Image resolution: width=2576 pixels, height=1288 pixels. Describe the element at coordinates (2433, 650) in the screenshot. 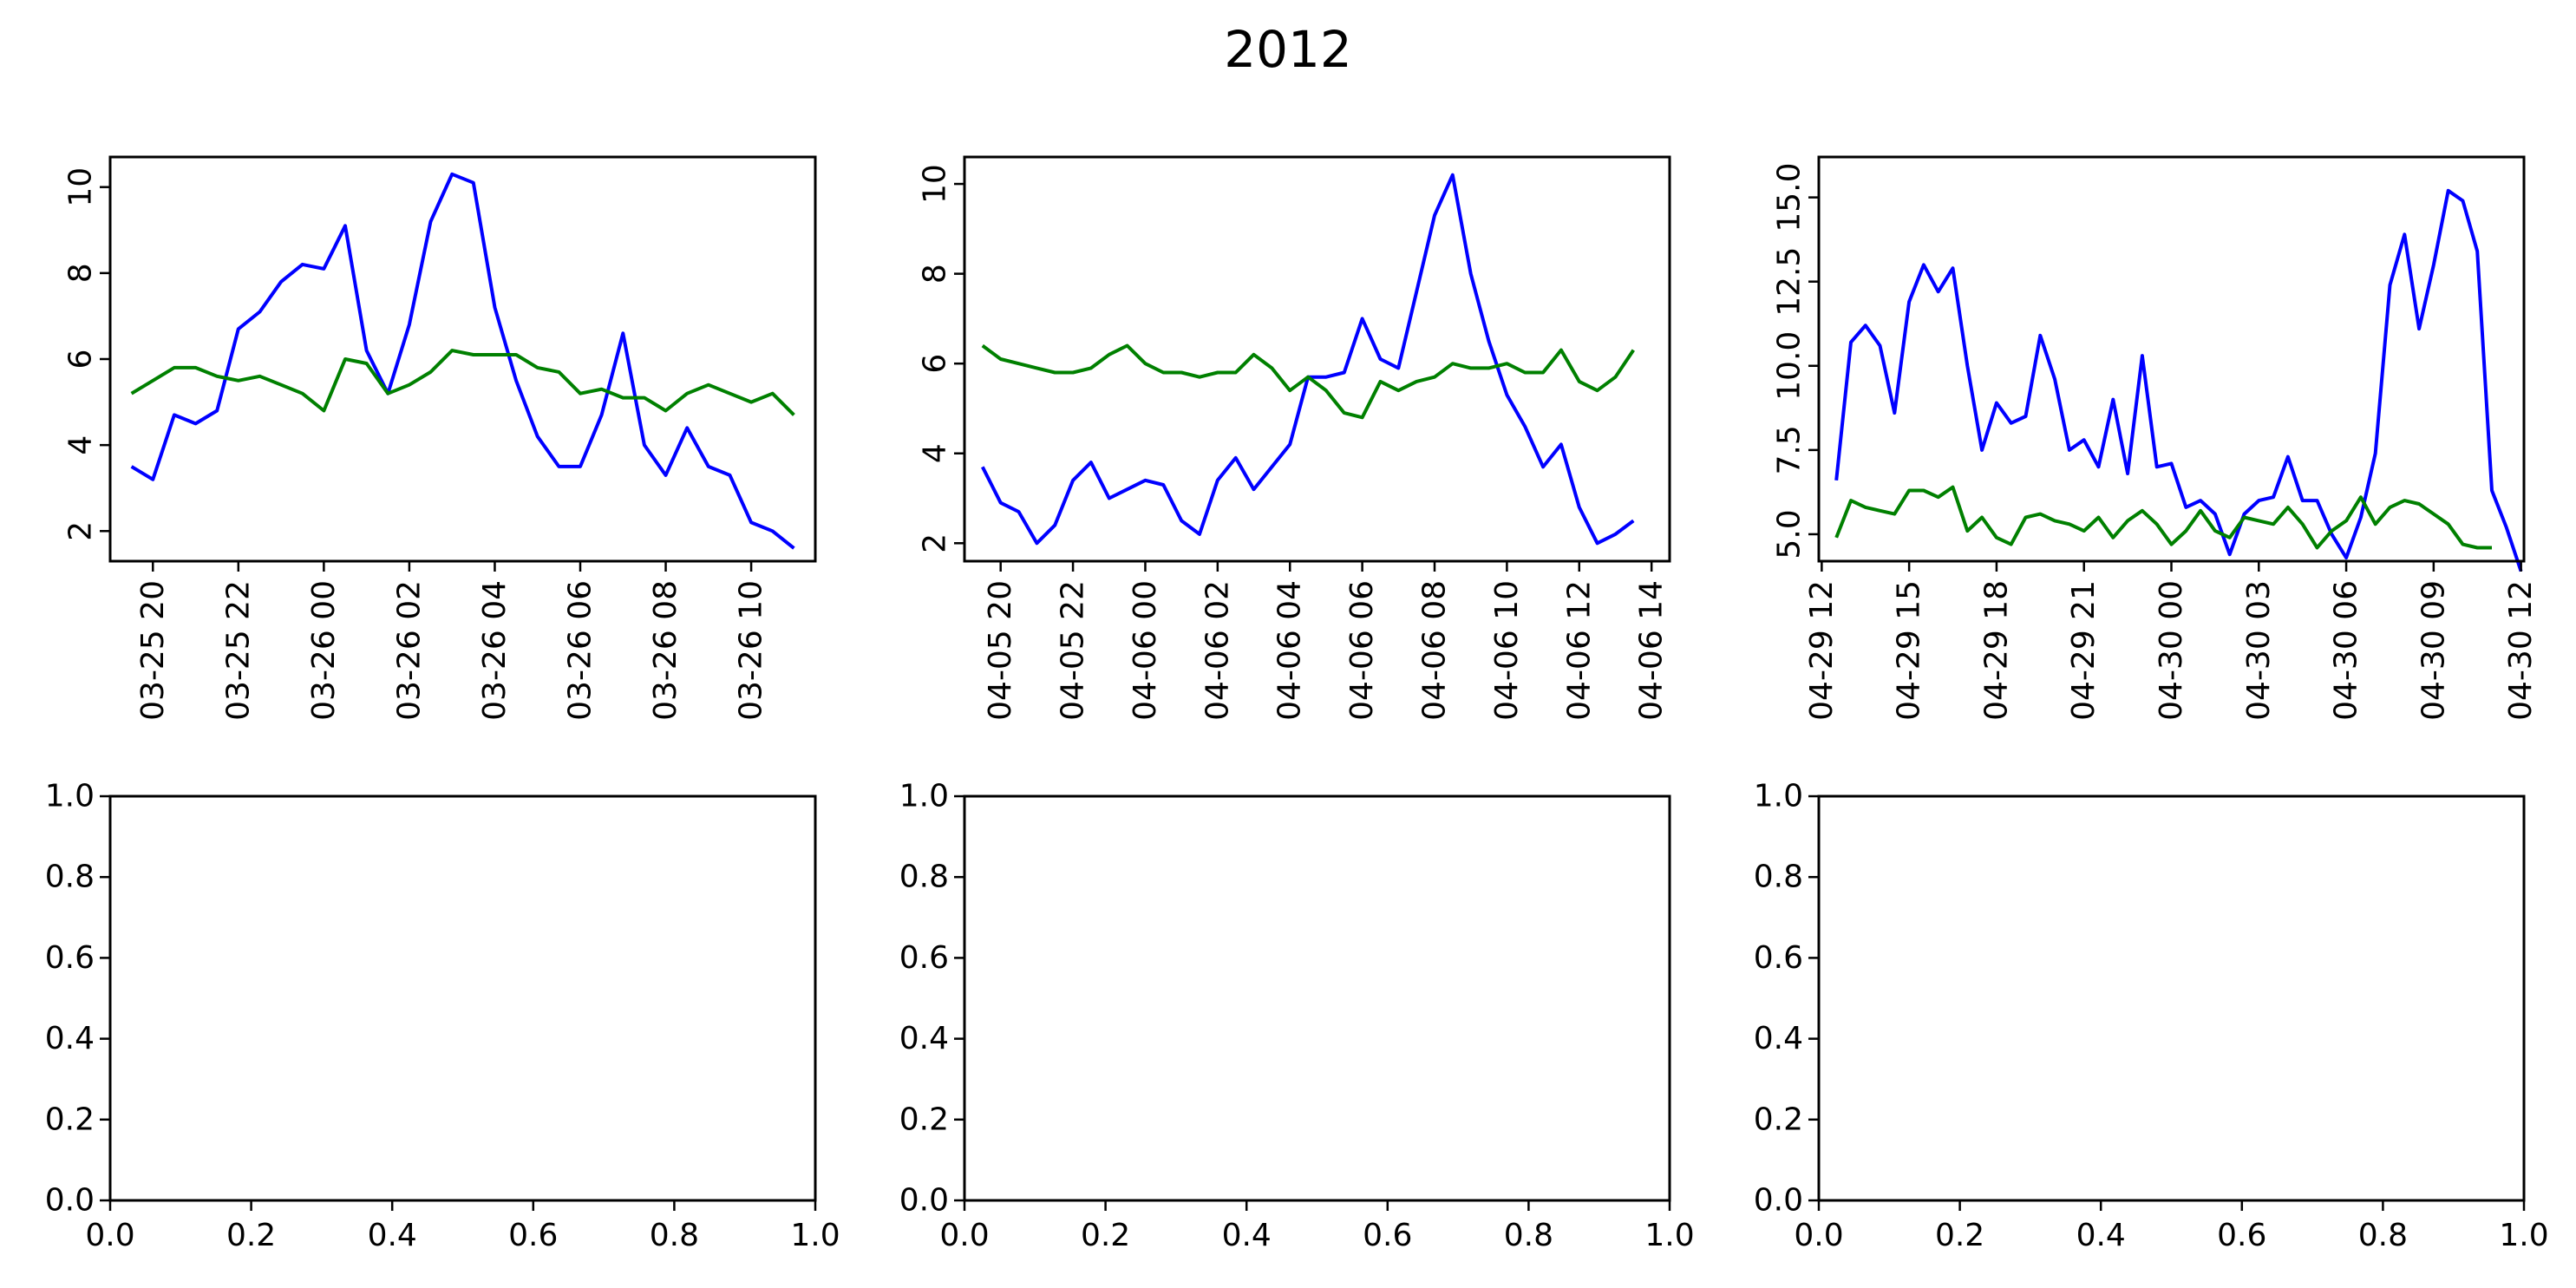

I see `x-tick-label: 04-30 09` at that location.